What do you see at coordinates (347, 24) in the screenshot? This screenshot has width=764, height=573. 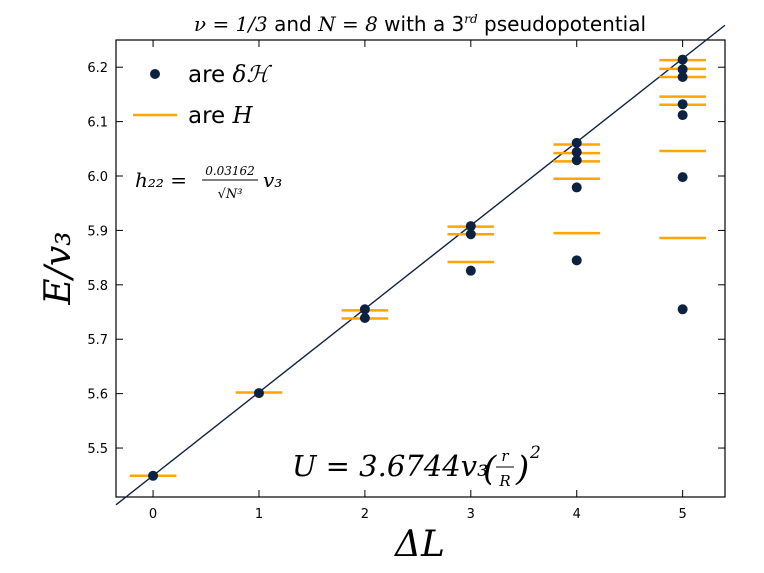 I see `title-n: N = 8` at bounding box center [347, 24].